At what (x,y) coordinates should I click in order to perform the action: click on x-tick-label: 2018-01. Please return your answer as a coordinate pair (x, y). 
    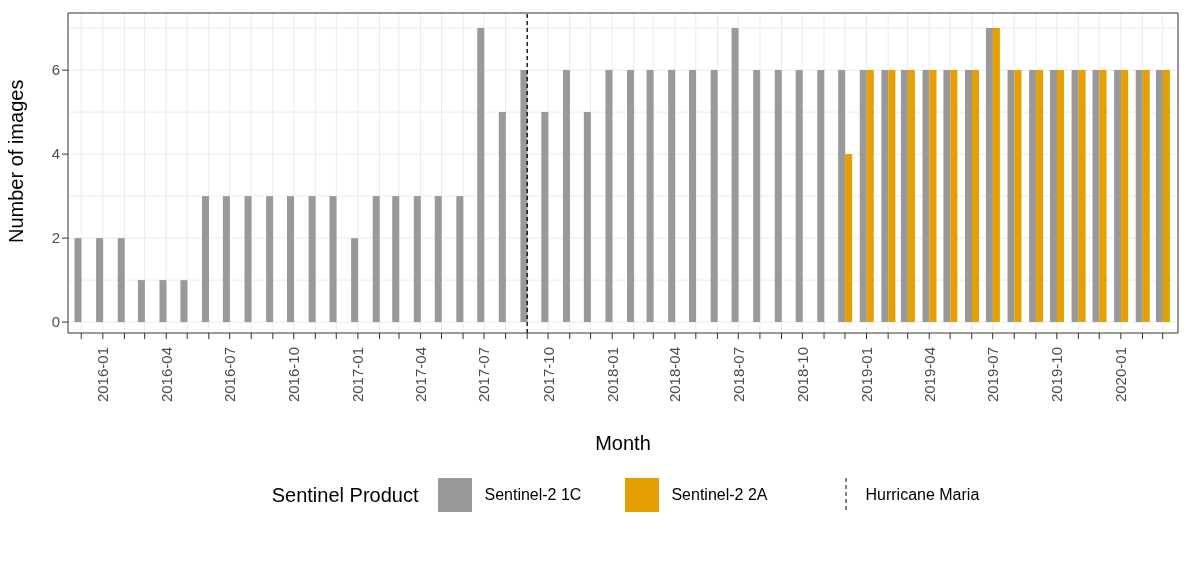
    Looking at the image, I should click on (612, 375).